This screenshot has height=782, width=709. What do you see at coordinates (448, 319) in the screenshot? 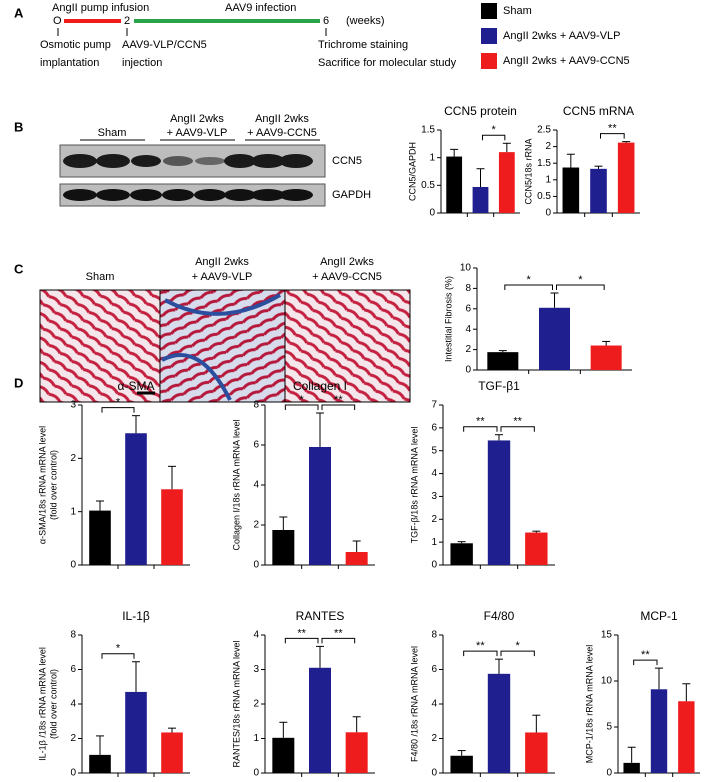
I see `y-axis-label: Intestitial Fibrosis (%)` at bounding box center [448, 319].